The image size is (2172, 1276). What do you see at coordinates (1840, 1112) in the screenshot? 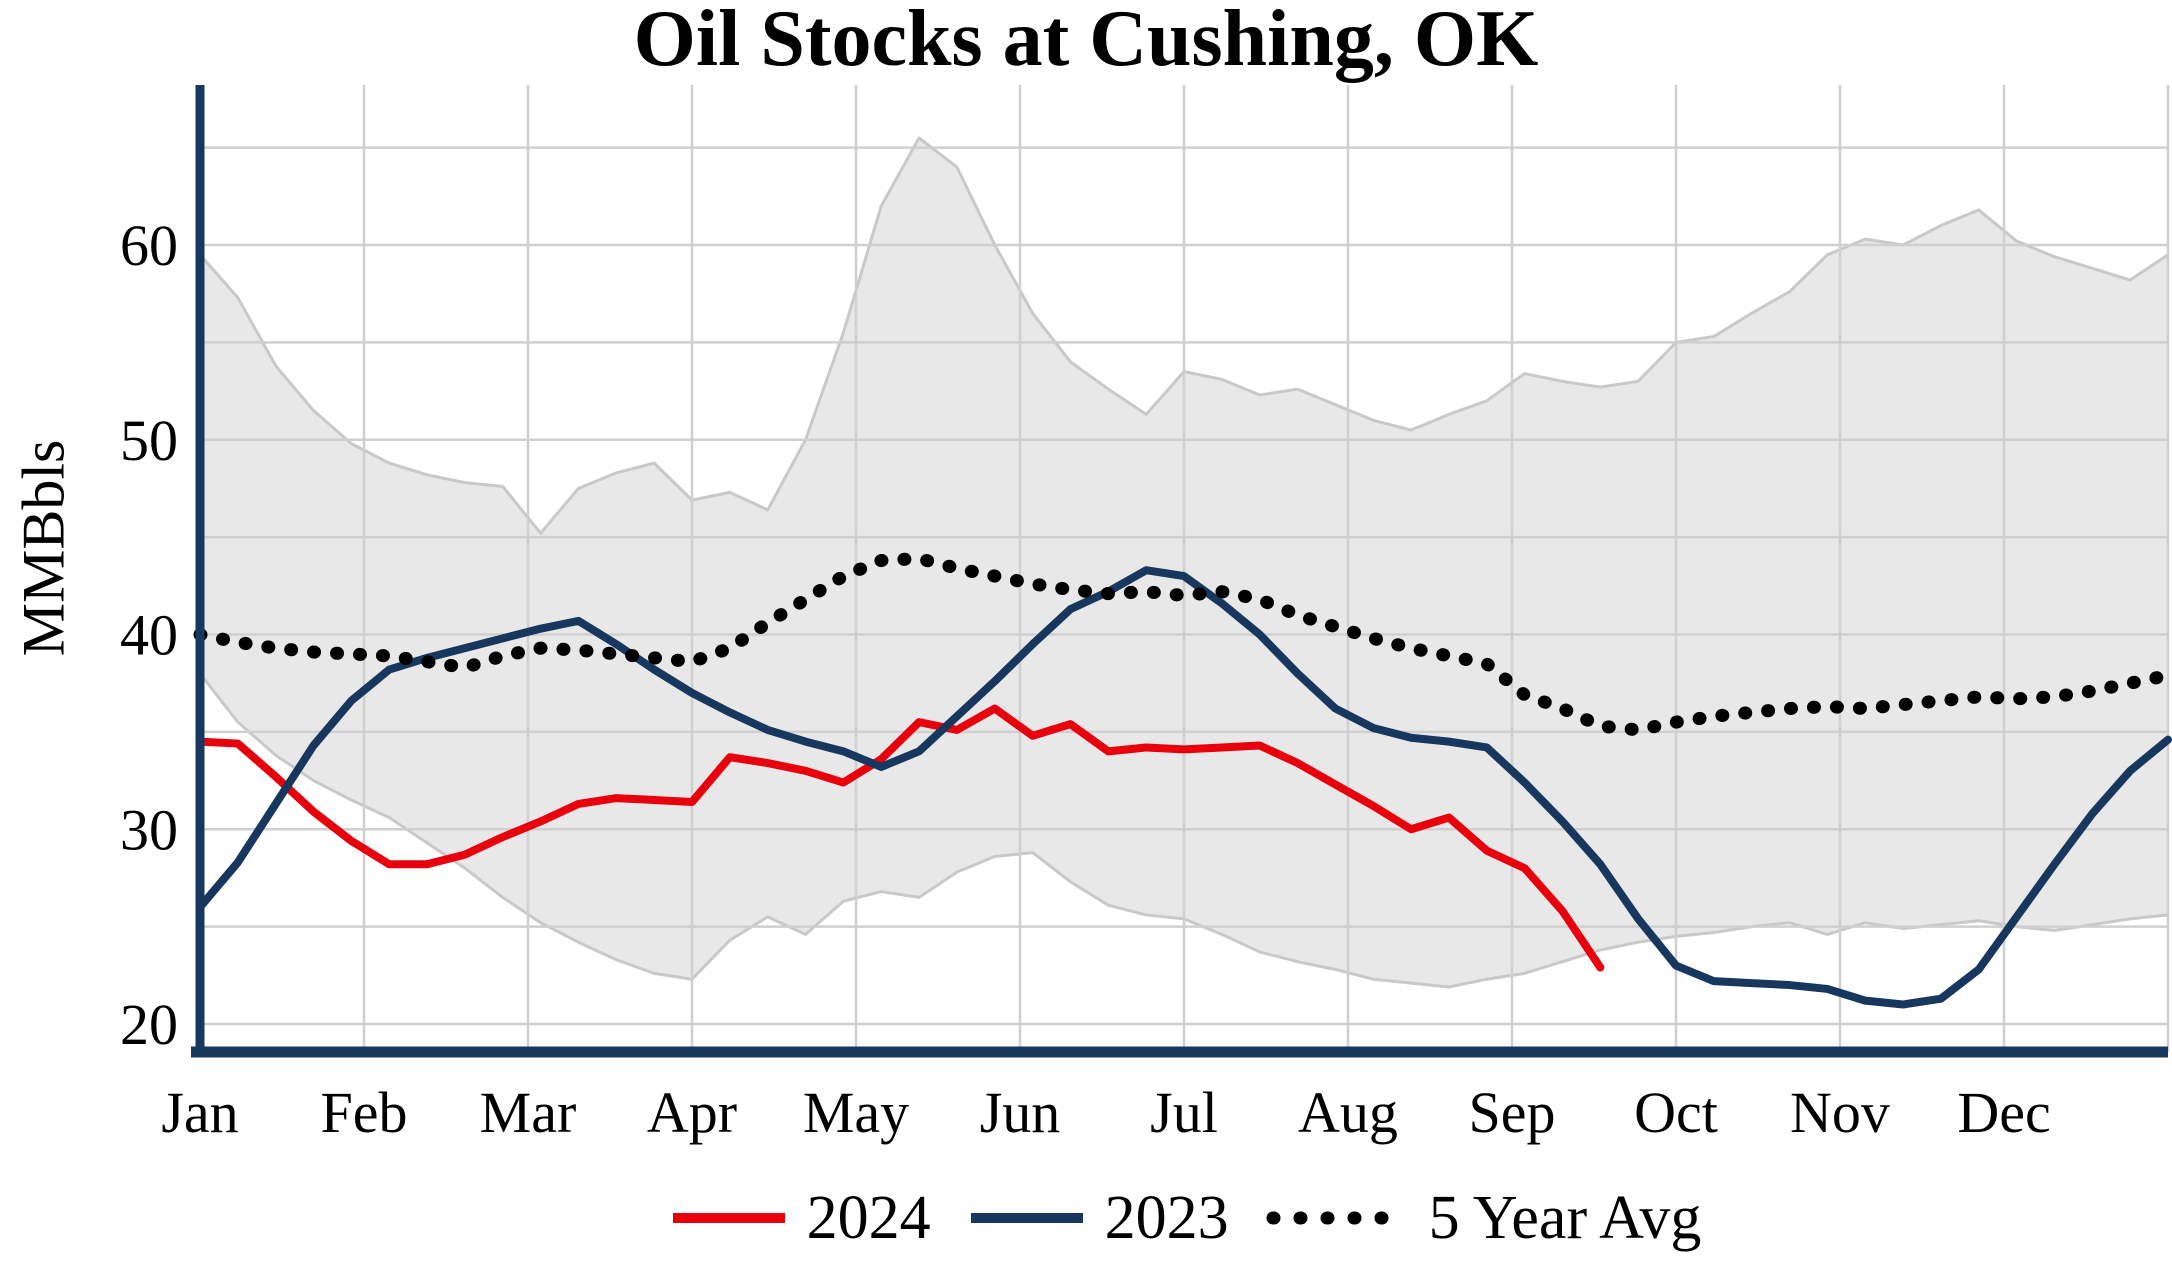
I see `x-tick-label: Nov` at bounding box center [1840, 1112].